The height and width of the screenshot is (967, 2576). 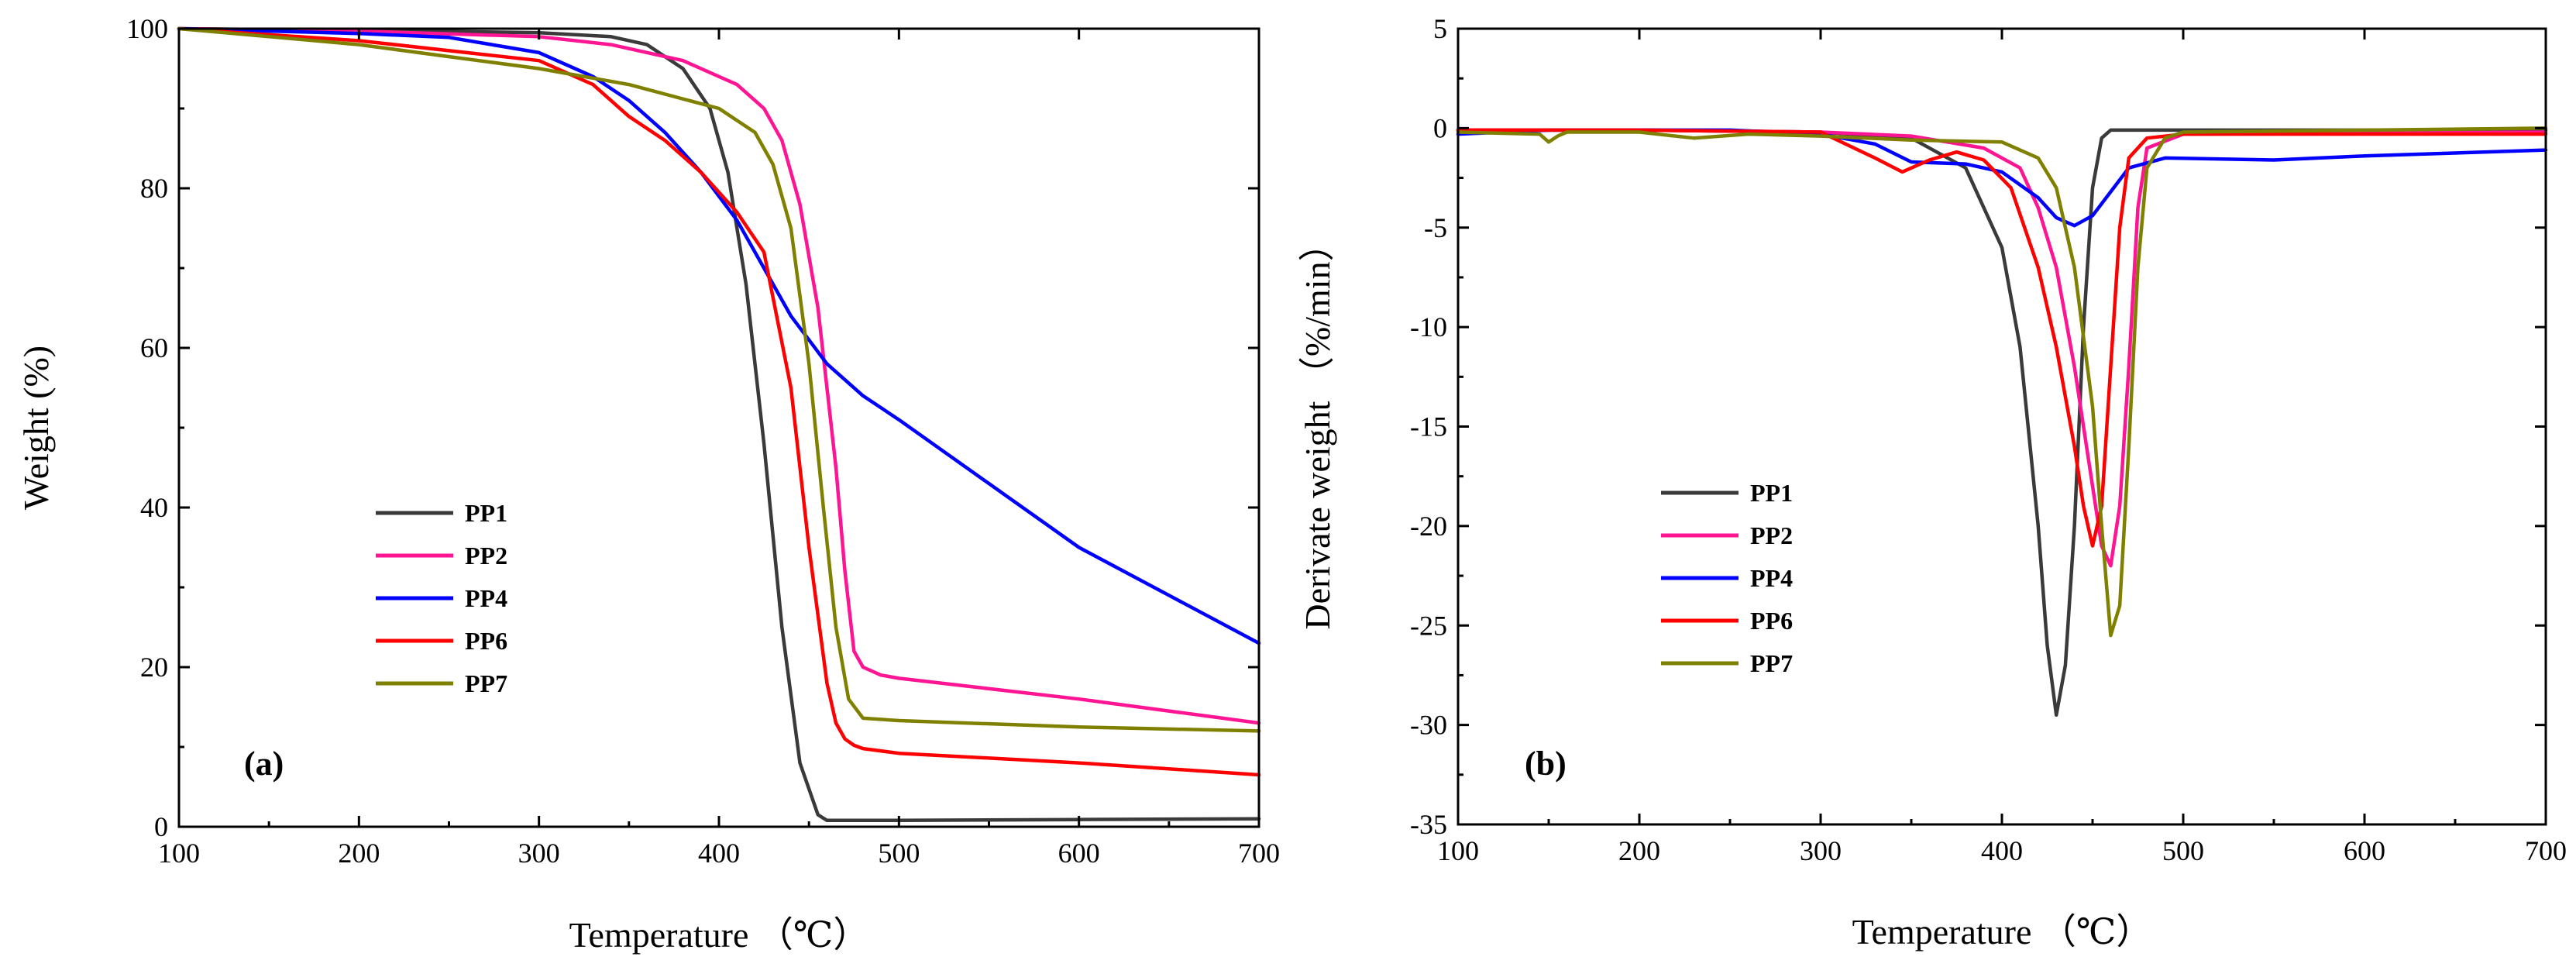 What do you see at coordinates (719, 935) in the screenshot?
I see `panel-a-x-axis-title: Temperature （℃）` at bounding box center [719, 935].